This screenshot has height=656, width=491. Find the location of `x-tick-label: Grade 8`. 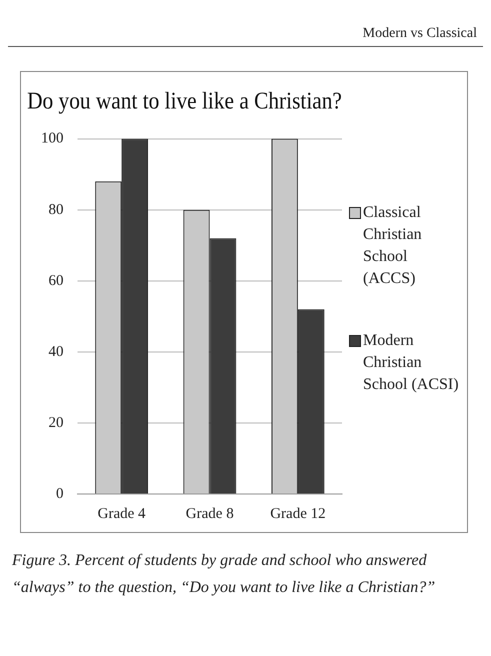

x-tick-label: Grade 8 is located at coordinates (210, 514).